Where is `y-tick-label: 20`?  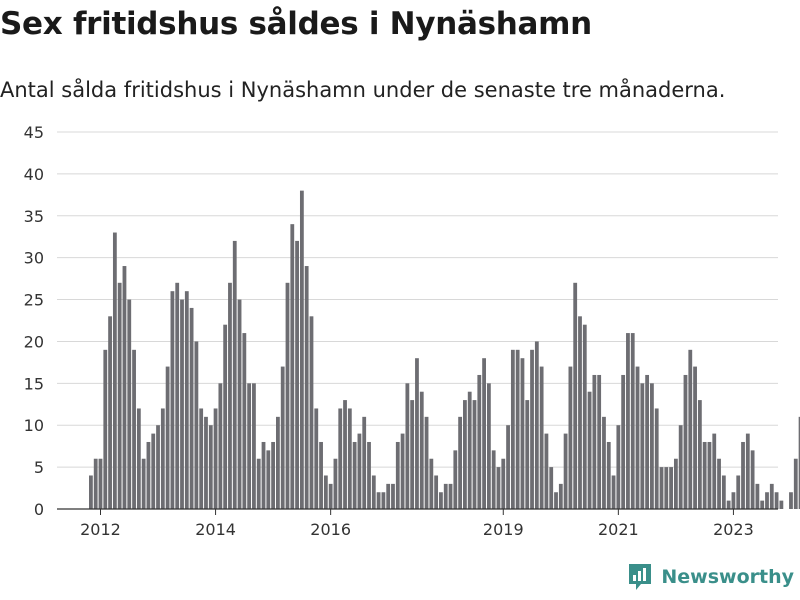
y-tick-label: 20 is located at coordinates (34, 341).